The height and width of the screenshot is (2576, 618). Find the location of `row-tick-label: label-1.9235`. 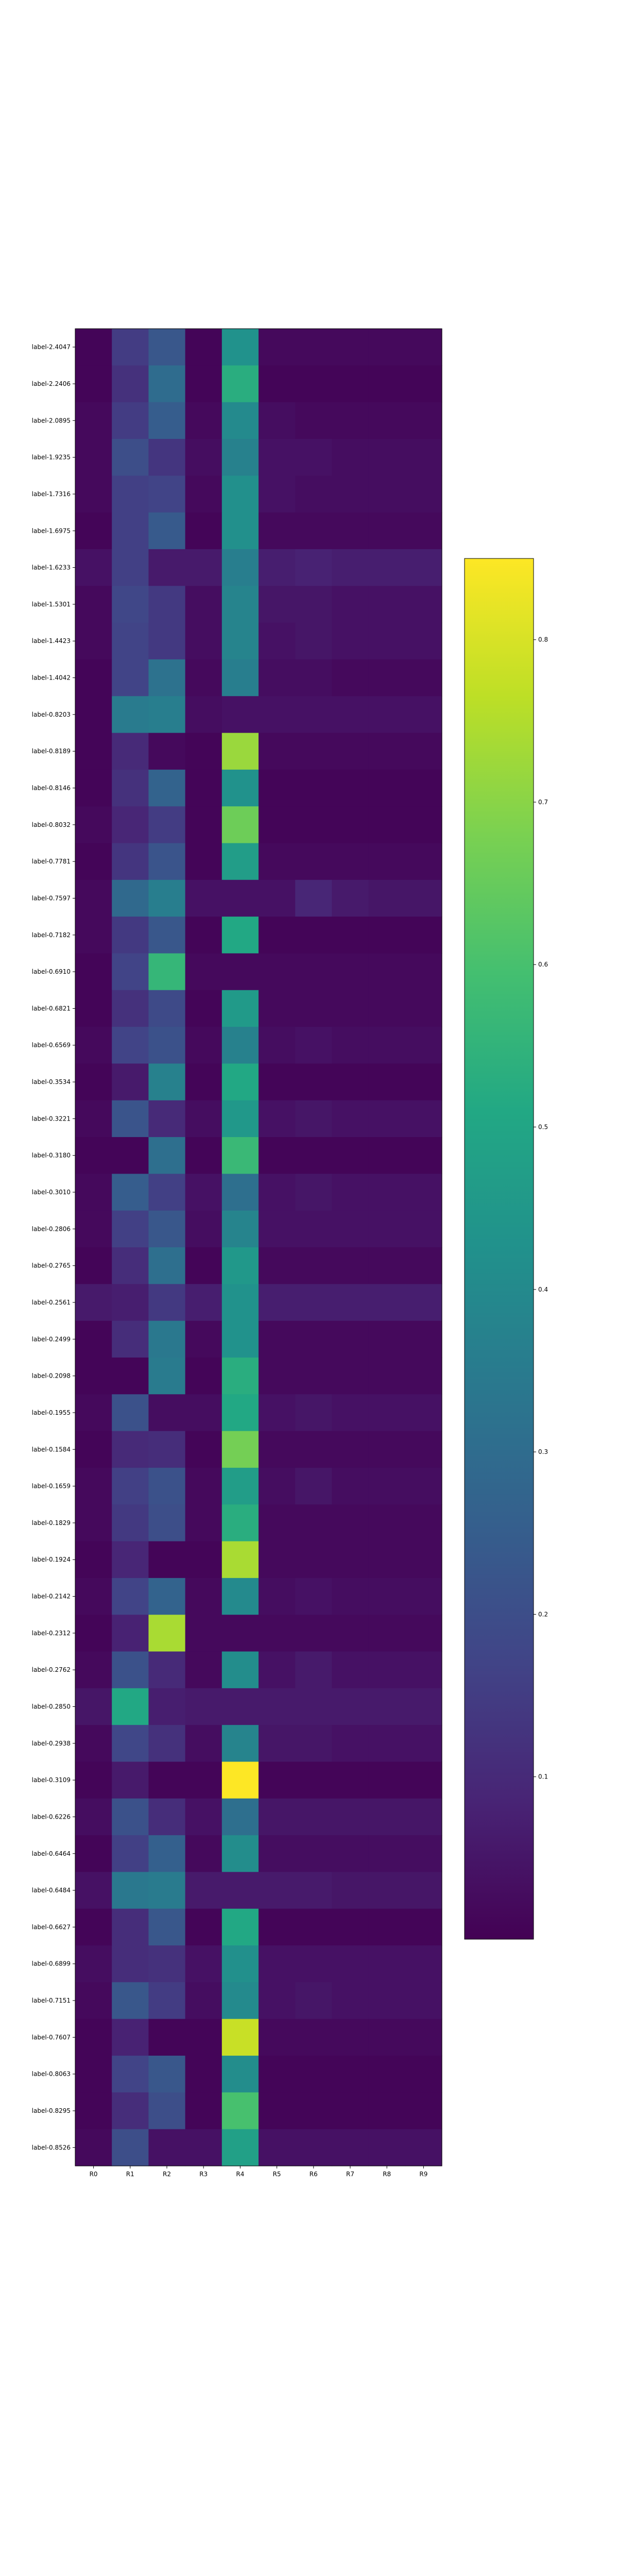

row-tick-label: label-1.9235 is located at coordinates (51, 457).